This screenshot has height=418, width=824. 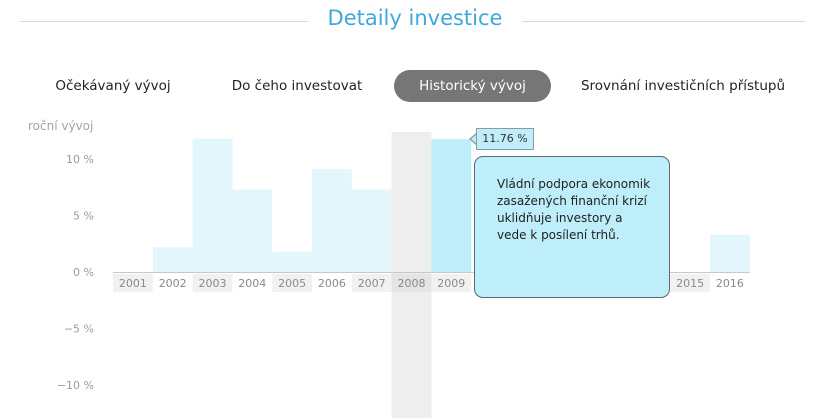 What do you see at coordinates (83, 272) in the screenshot?
I see `y-tick-label: 0 %` at bounding box center [83, 272].